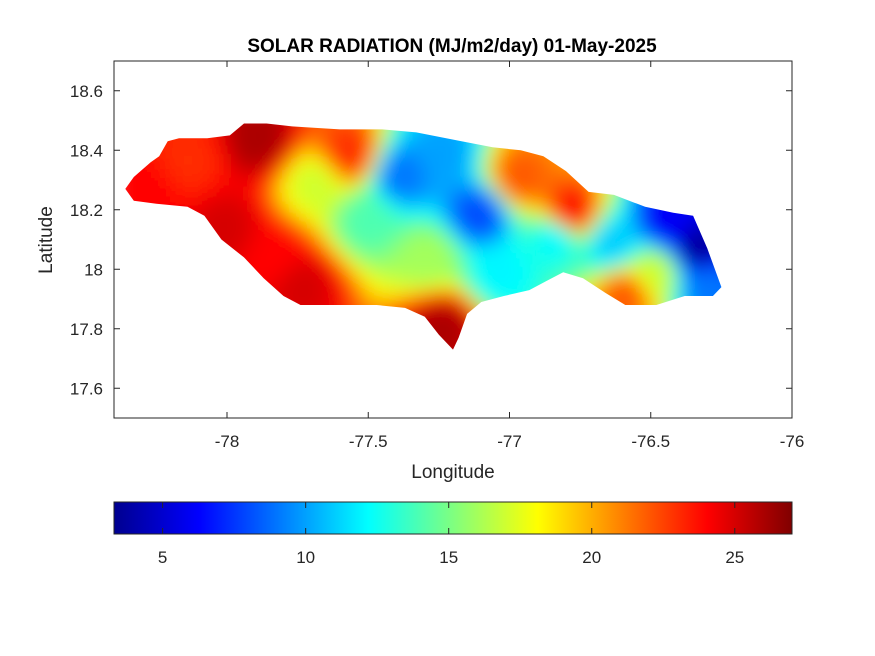 Image resolution: width=875 pixels, height=656 pixels. I want to click on y-tick-label: 18, so click(93, 269).